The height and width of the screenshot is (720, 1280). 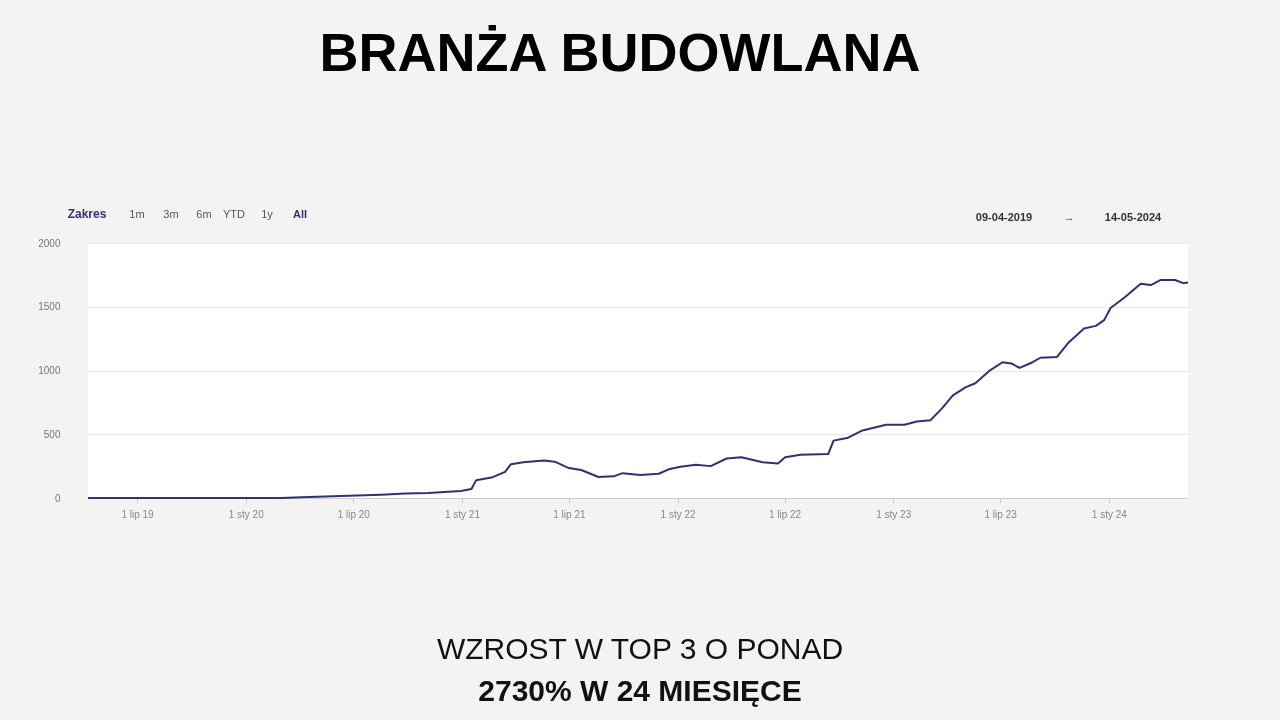 What do you see at coordinates (354, 514) in the screenshot?
I see `x-tick-label: 1 lip 20` at bounding box center [354, 514].